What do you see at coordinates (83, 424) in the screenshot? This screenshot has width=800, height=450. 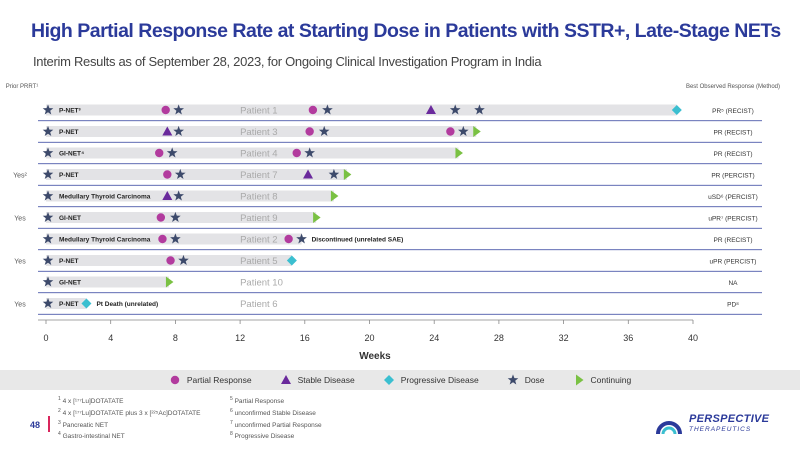 I see `footnote: 3 Pancreatic NET` at bounding box center [83, 424].